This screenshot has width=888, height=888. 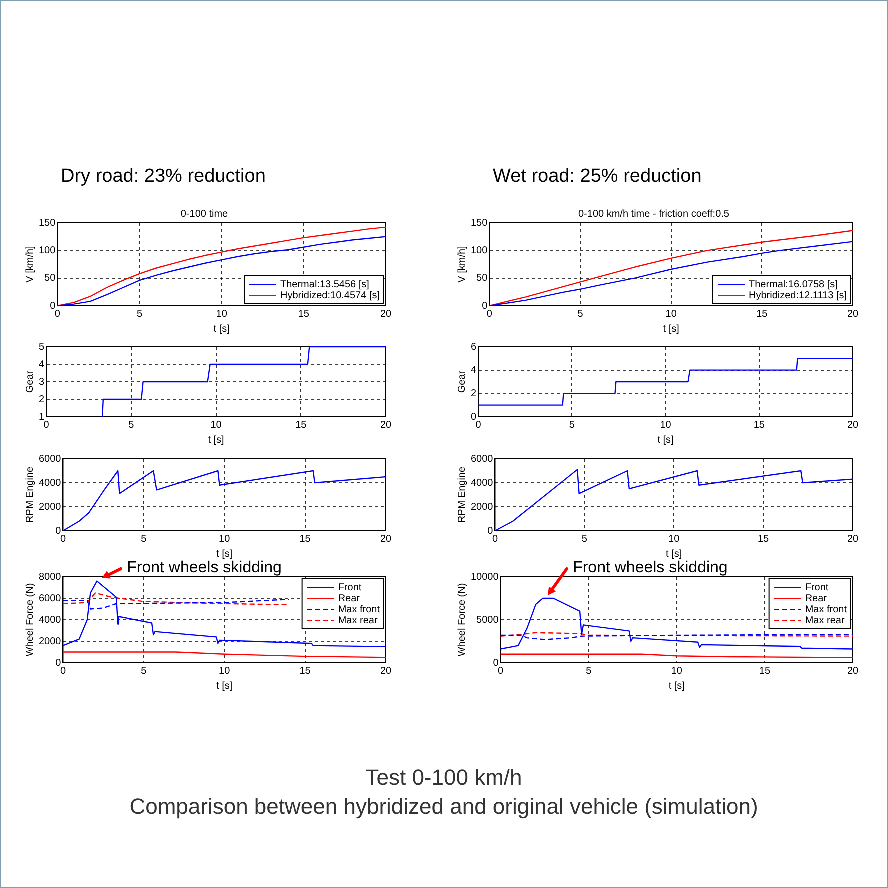 What do you see at coordinates (325, 284) in the screenshot?
I see `legend-label: Thermal:13.5456 [s]` at bounding box center [325, 284].